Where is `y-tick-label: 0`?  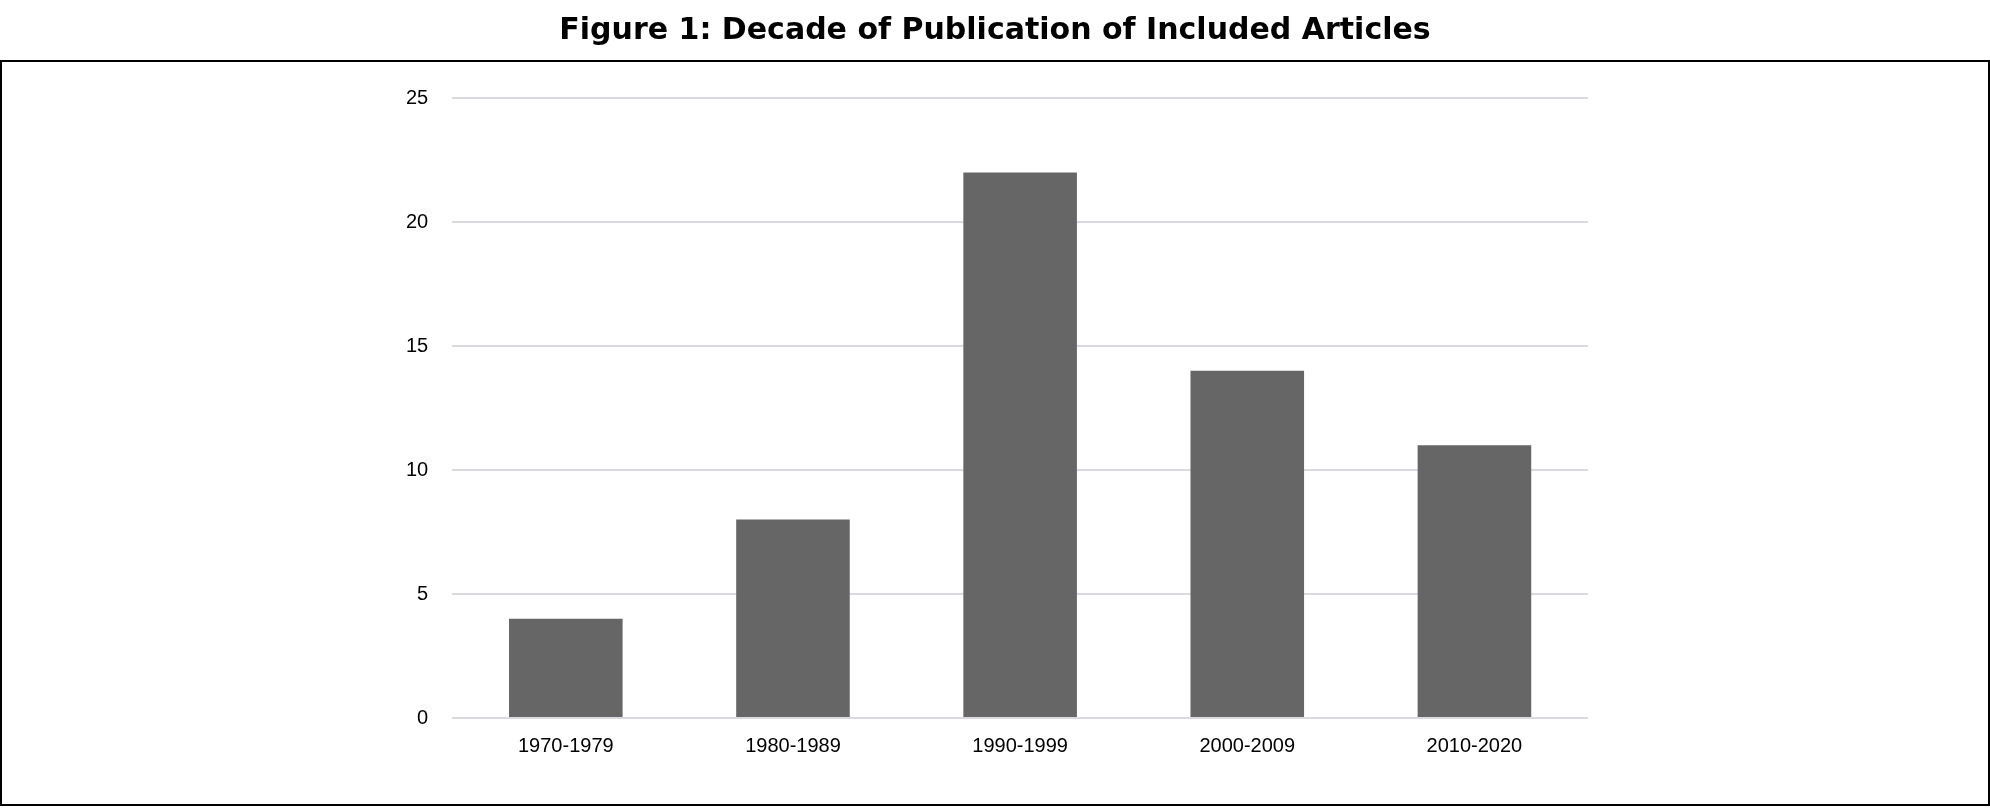
y-tick-label: 0 is located at coordinates (423, 716).